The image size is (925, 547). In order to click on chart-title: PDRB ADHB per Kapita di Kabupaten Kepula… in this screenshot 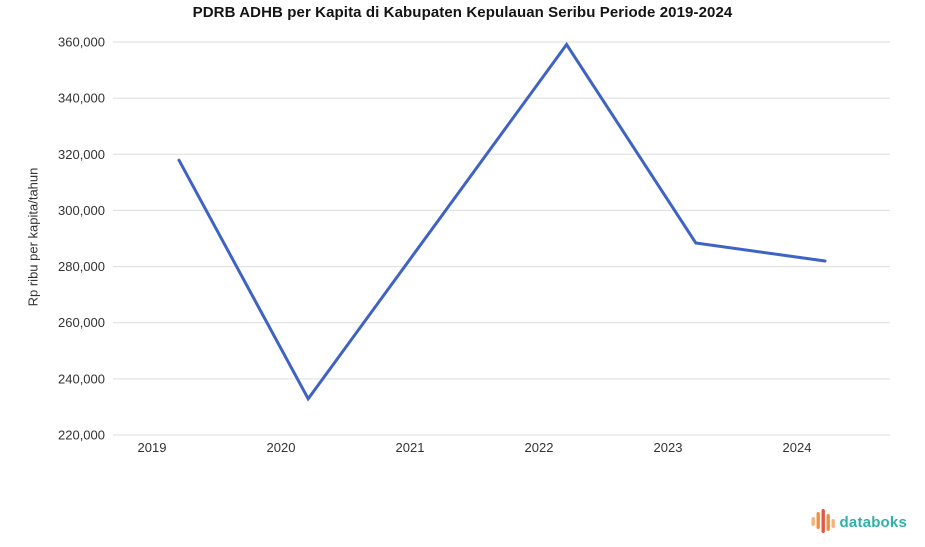, I will do `click(462, 12)`.